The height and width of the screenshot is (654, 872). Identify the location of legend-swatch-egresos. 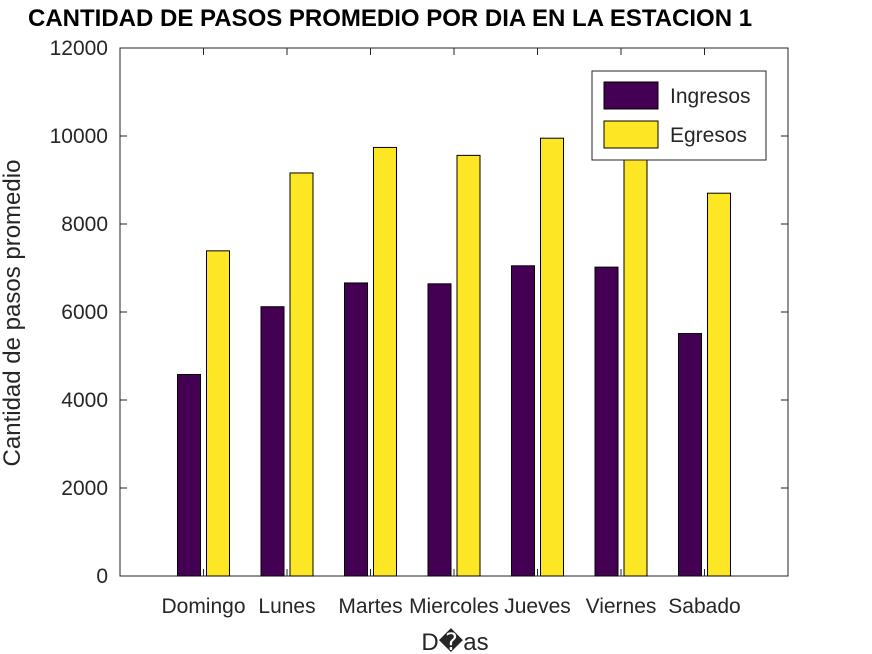
(631, 134).